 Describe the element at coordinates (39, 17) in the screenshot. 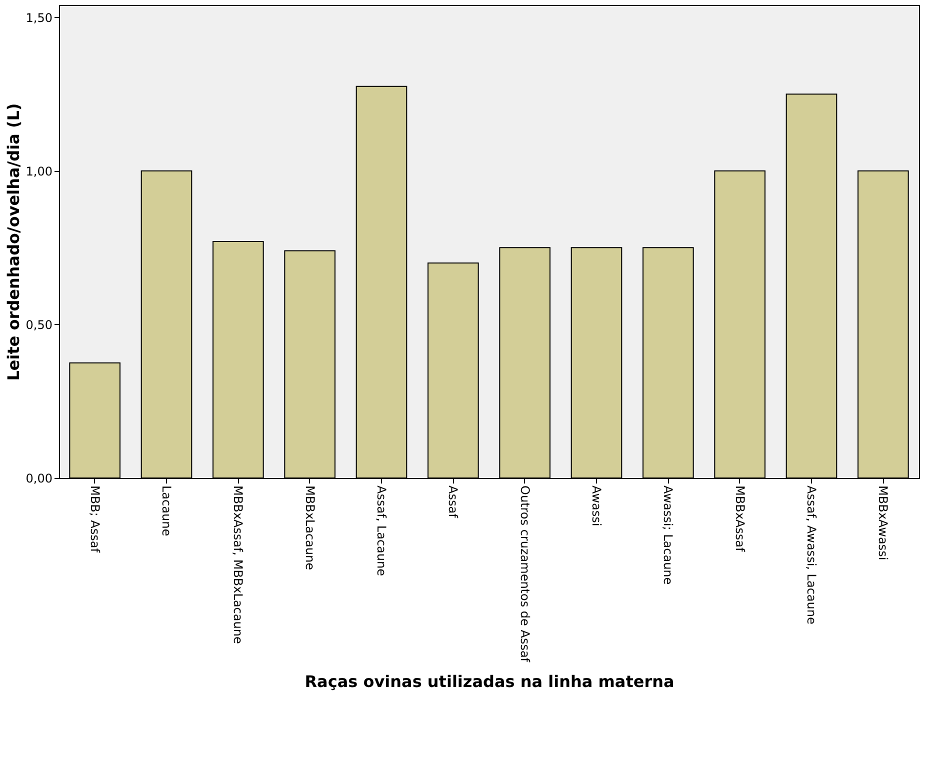

I see `y-tick-label: 1,50` at that location.